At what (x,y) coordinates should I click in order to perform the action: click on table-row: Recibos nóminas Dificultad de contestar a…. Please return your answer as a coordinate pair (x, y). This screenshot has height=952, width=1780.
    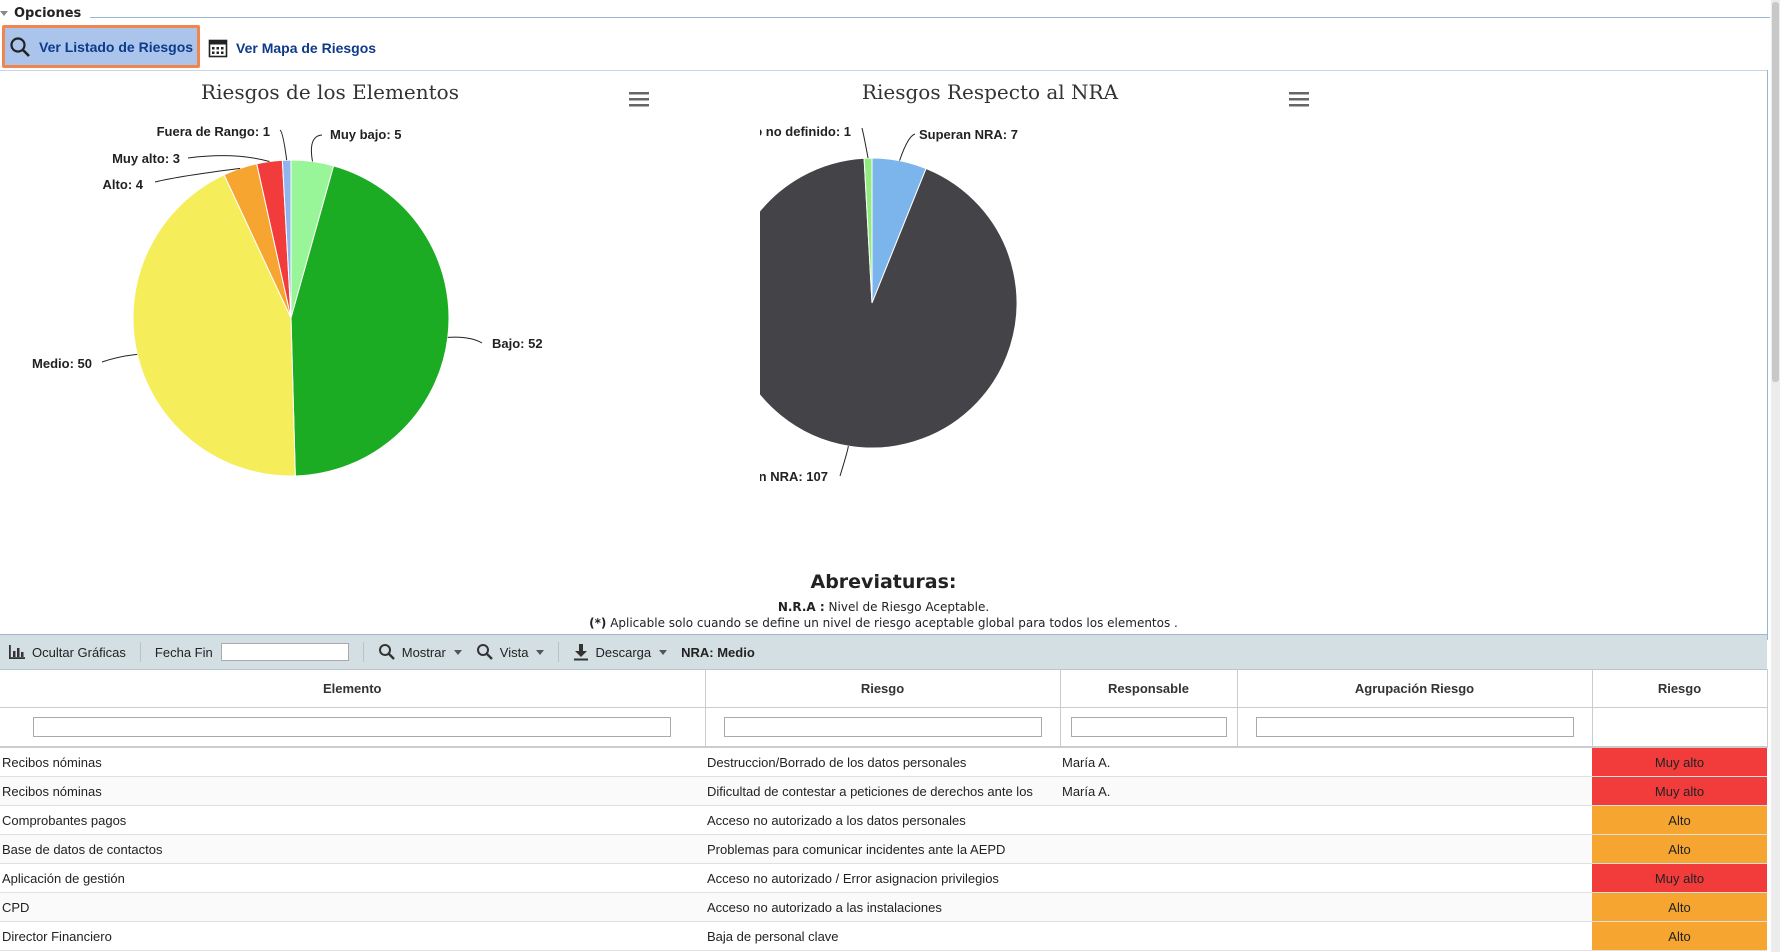
    Looking at the image, I should click on (883, 791).